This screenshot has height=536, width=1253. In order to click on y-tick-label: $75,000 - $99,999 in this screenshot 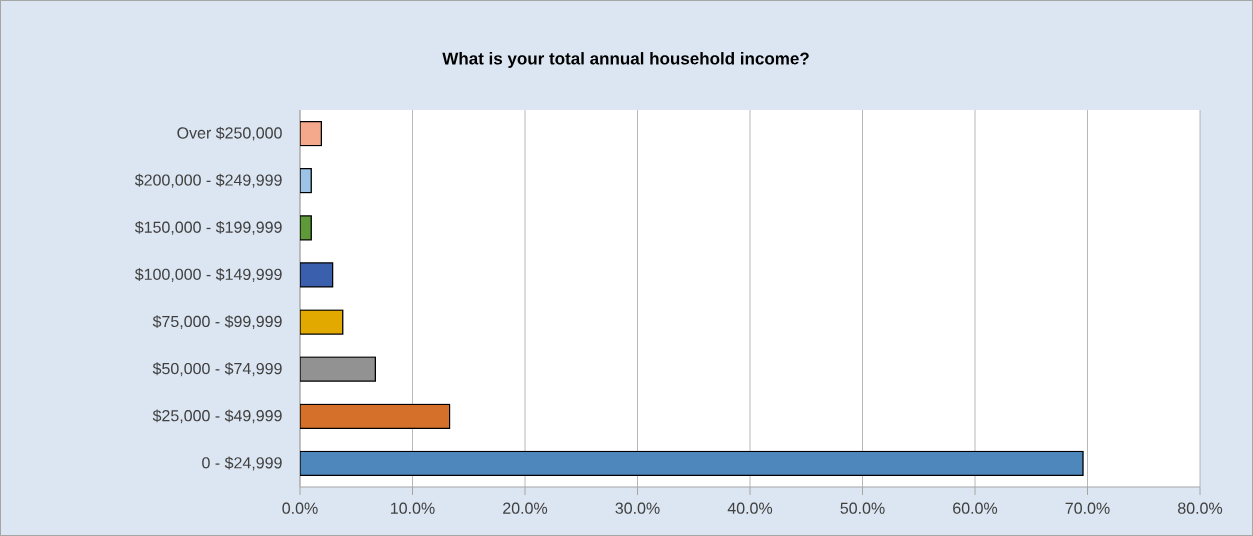, I will do `click(217, 322)`.